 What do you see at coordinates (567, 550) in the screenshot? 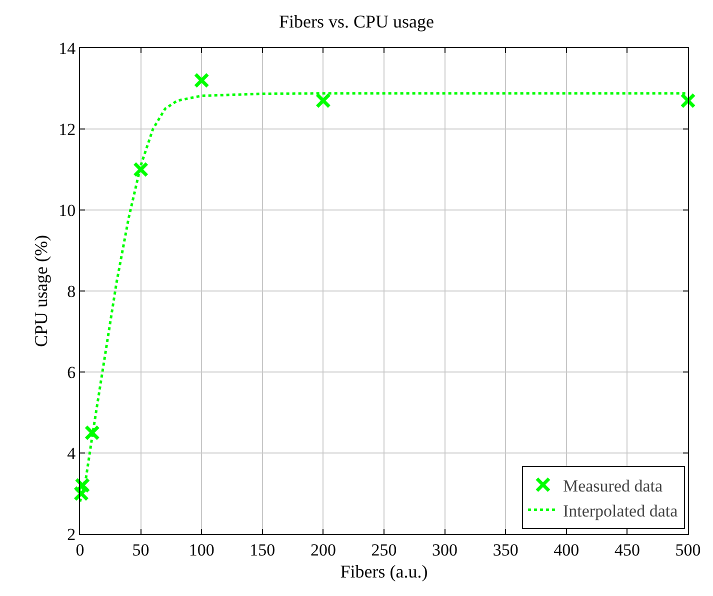
I see `x-tick-label: 400` at bounding box center [567, 550].